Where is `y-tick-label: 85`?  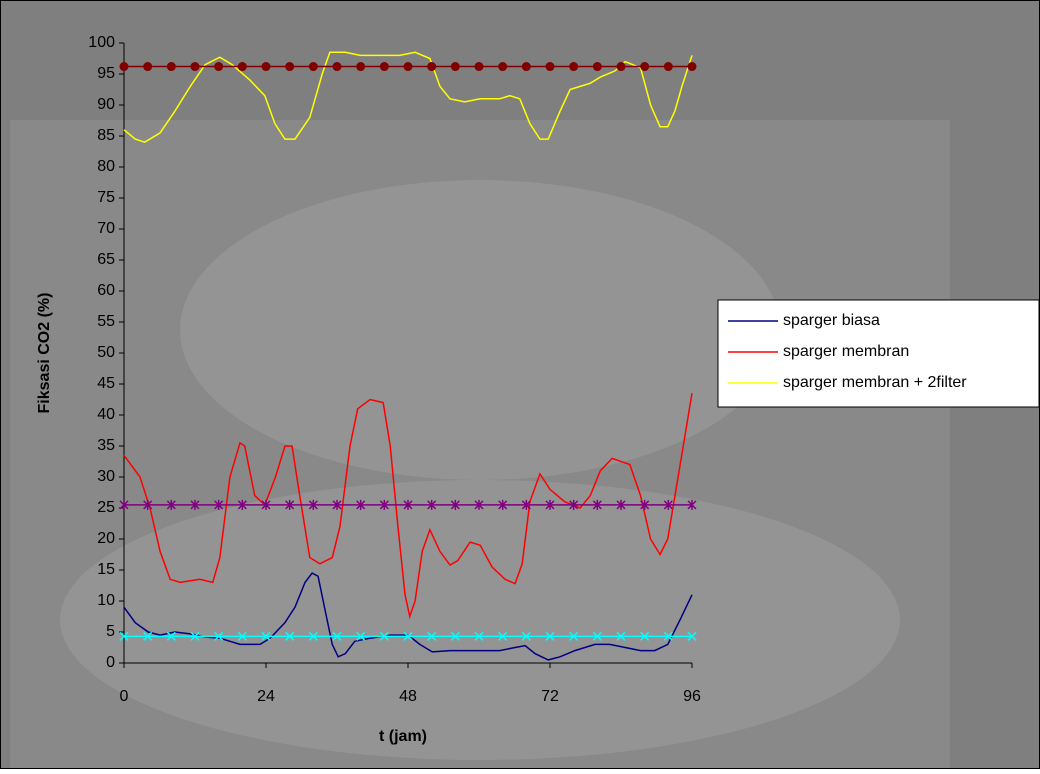 y-tick-label: 85 is located at coordinates (106, 135).